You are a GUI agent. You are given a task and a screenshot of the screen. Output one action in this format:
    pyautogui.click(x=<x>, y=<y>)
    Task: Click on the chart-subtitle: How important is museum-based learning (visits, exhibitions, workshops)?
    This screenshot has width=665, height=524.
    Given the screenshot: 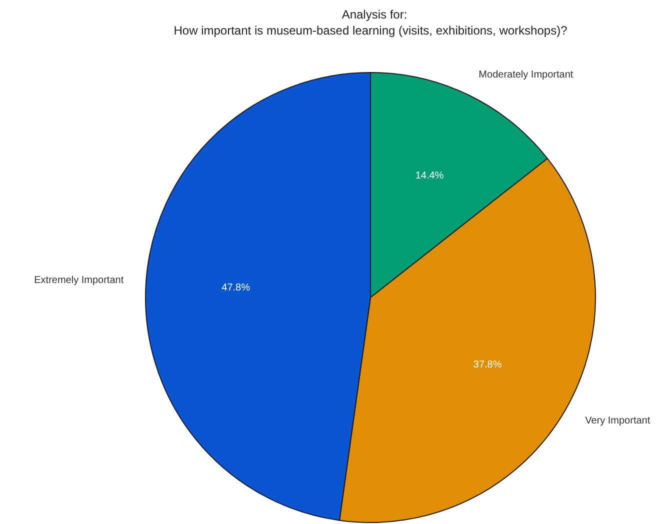 What is the action you would take?
    pyautogui.click(x=371, y=31)
    